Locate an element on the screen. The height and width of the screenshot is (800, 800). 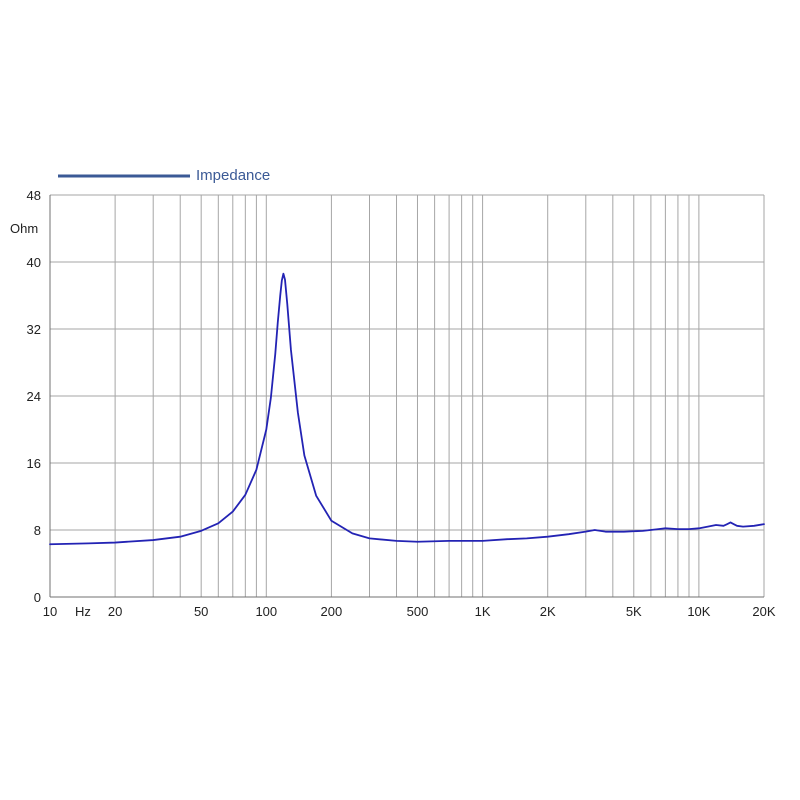
y-tick-label: 40 is located at coordinates (34, 262).